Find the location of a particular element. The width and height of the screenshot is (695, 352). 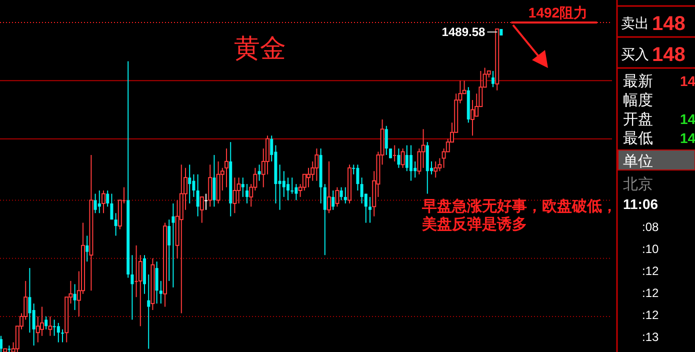

text: 最低 is located at coordinates (638, 138).